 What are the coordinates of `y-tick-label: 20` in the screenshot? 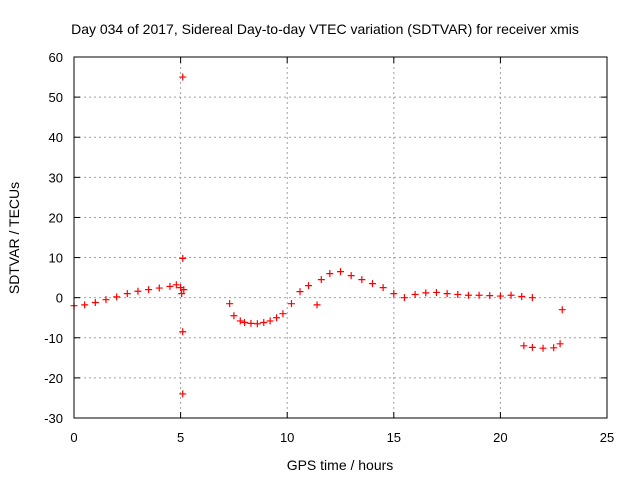 It's located at (56, 217).